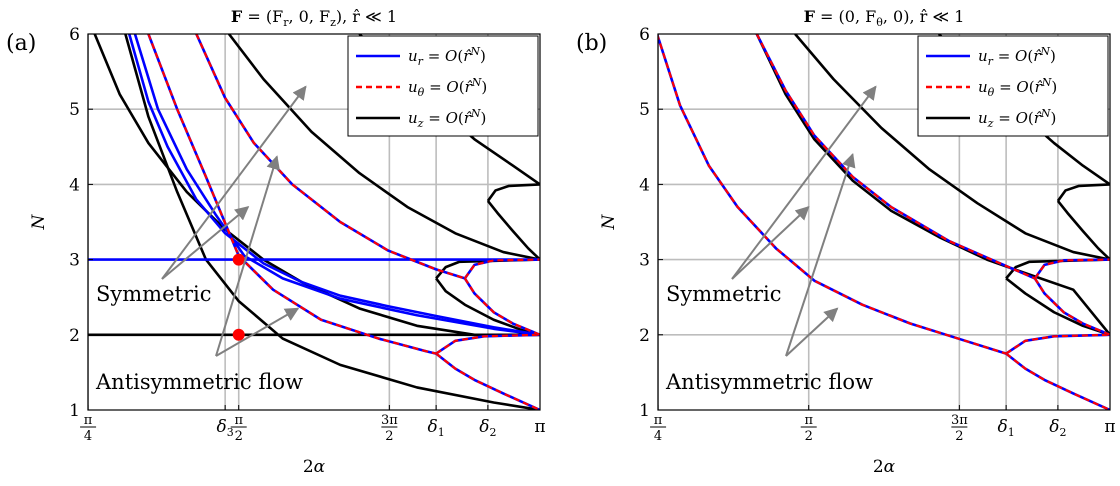  What do you see at coordinates (74, 336) in the screenshot?
I see `panel-a-ytick-label-1: 2` at bounding box center [74, 336].